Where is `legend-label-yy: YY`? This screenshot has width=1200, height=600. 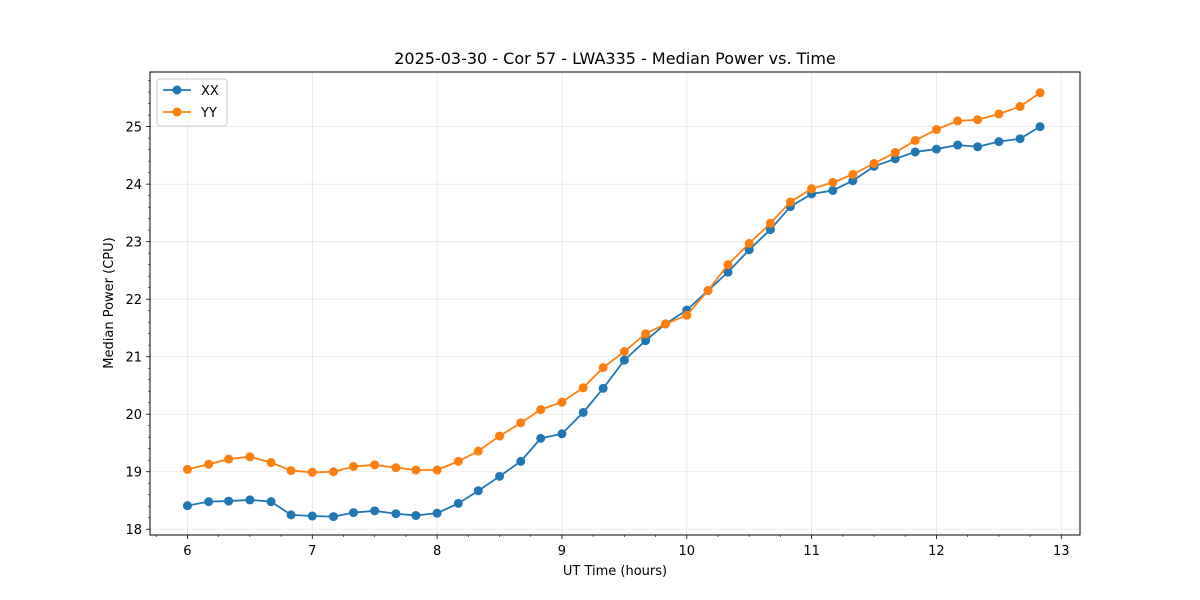
legend-label-yy: YY is located at coordinates (208, 113).